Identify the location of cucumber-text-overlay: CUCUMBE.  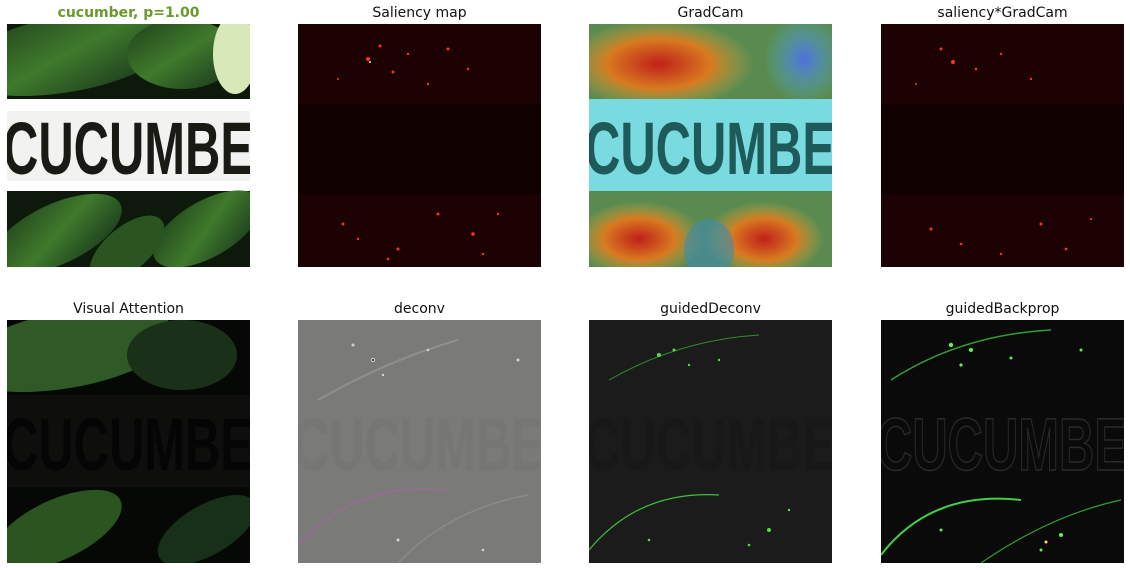
(128, 148).